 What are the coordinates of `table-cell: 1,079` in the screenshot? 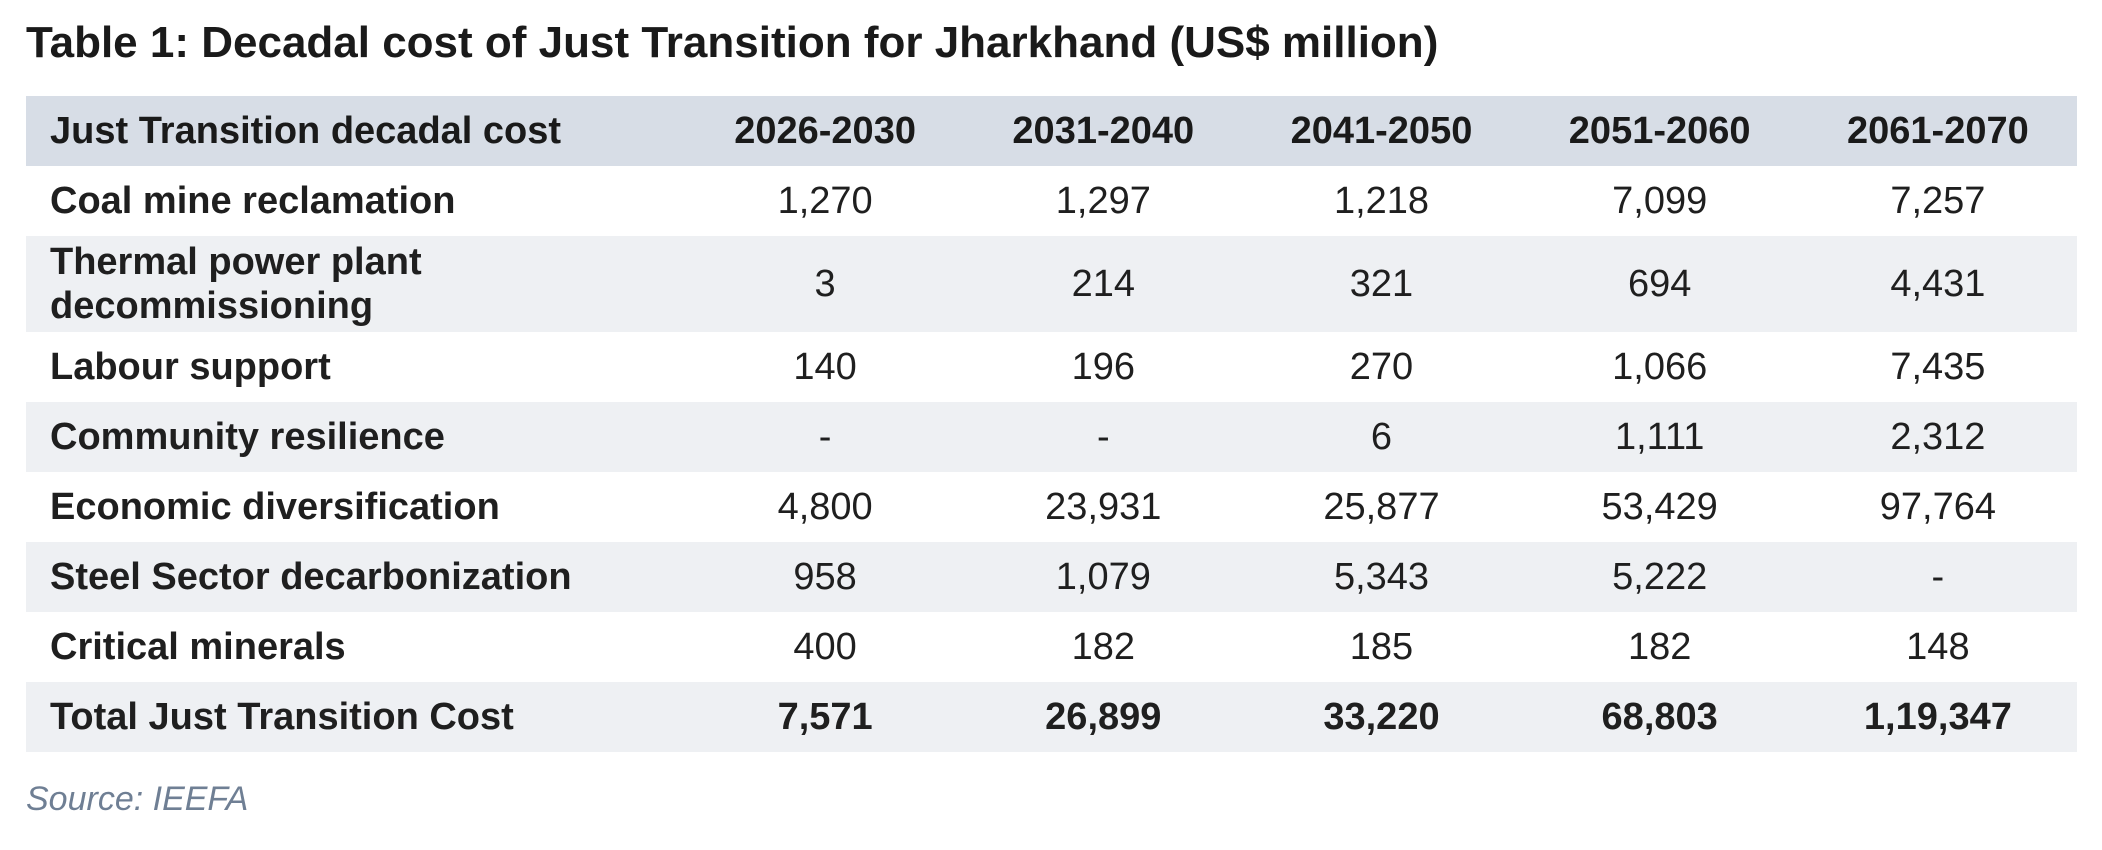 It's located at (1103, 576).